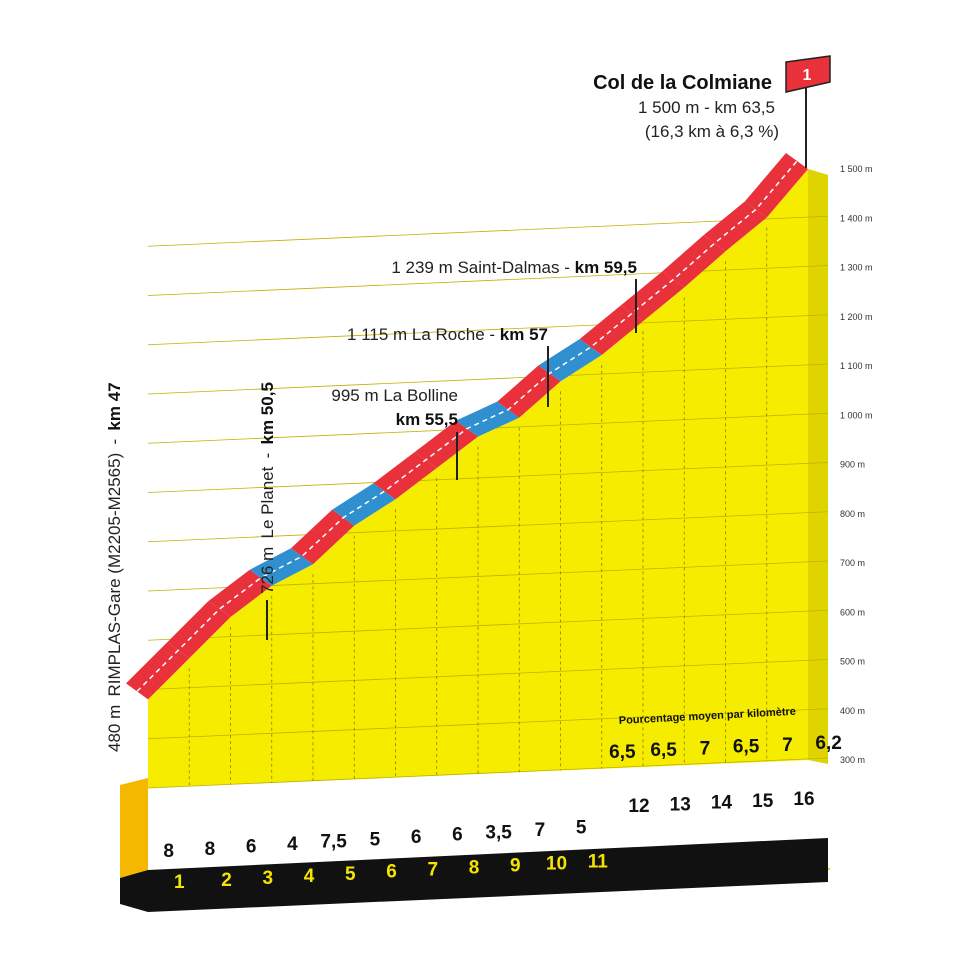 The height and width of the screenshot is (960, 960). I want to click on gradient-label-km-16: 7, so click(787, 745).